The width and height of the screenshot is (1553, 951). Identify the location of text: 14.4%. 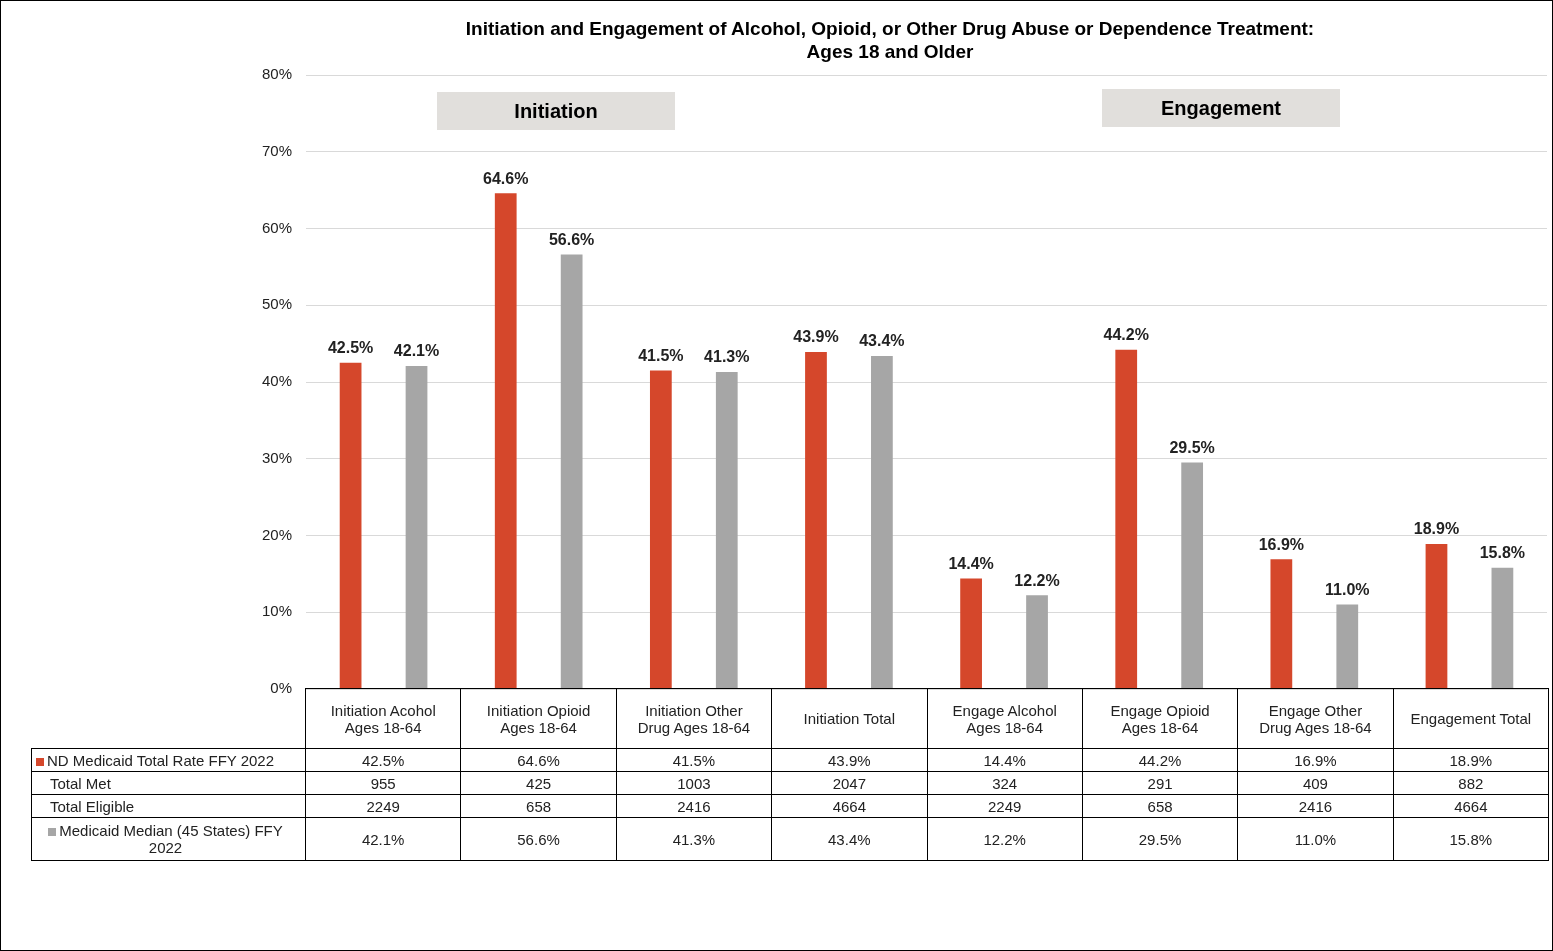
(971, 563).